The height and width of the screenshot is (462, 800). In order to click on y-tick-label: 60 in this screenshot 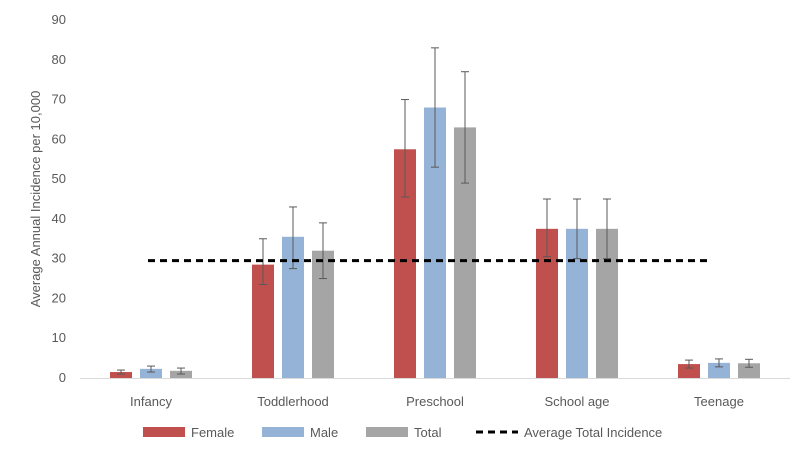, I will do `click(59, 138)`.